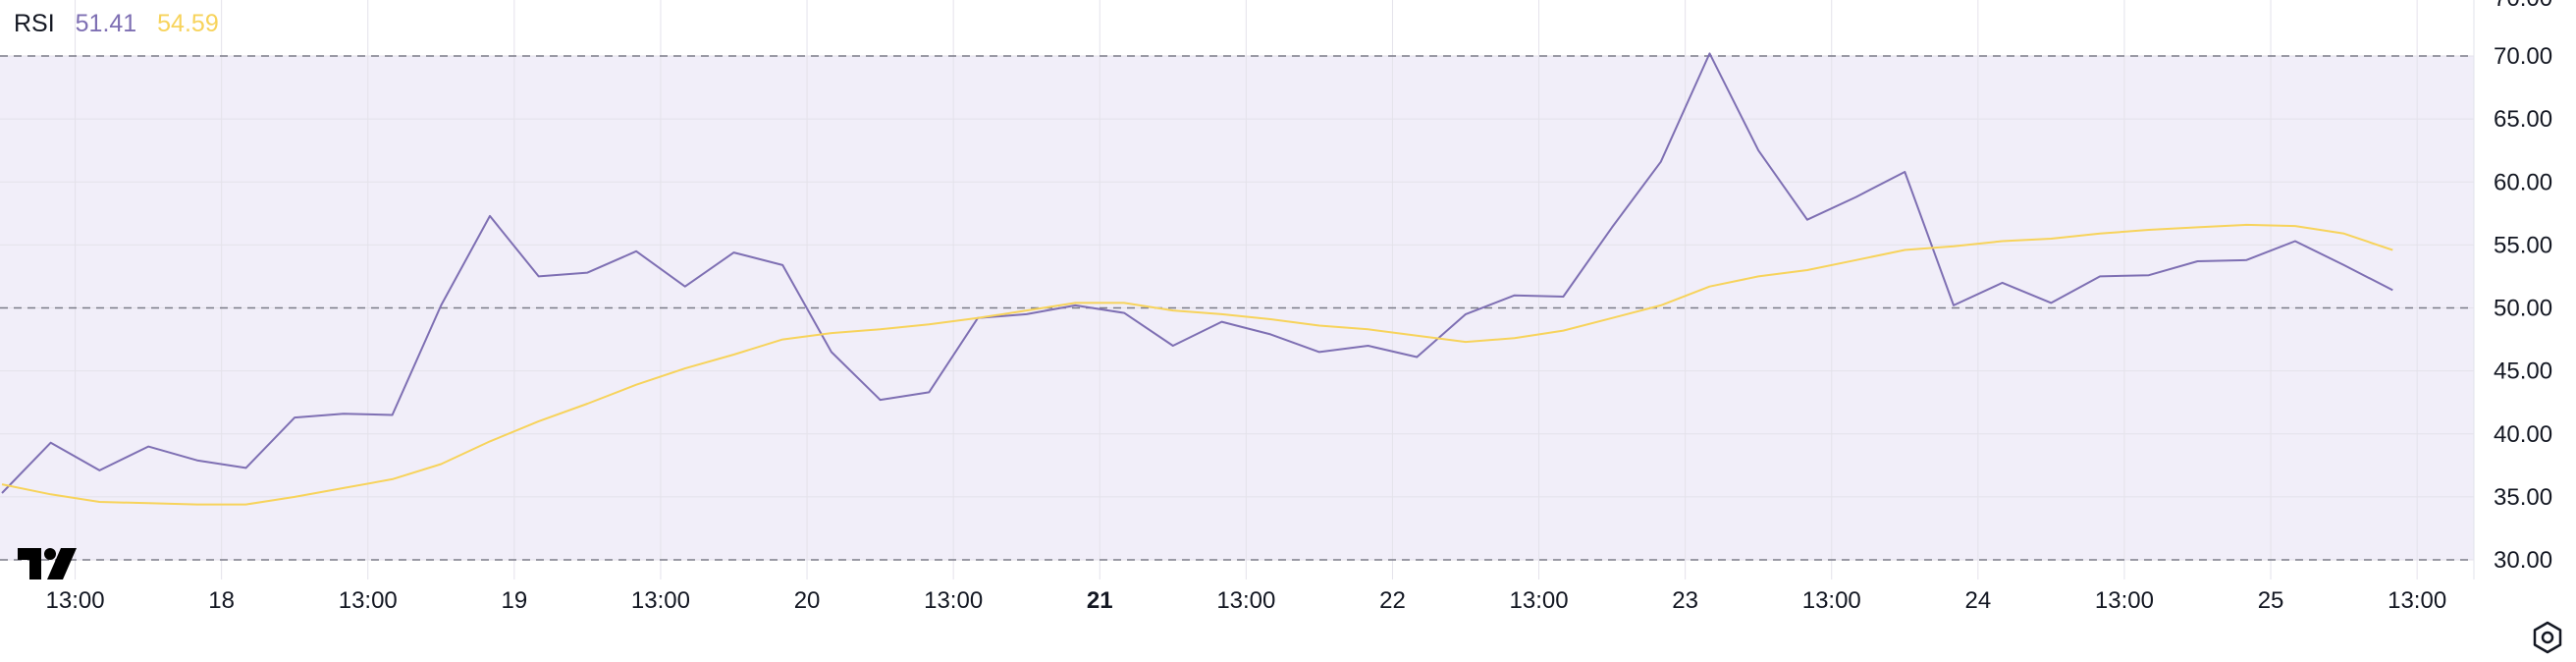  What do you see at coordinates (514, 601) in the screenshot?
I see `x-tick-label: 19` at bounding box center [514, 601].